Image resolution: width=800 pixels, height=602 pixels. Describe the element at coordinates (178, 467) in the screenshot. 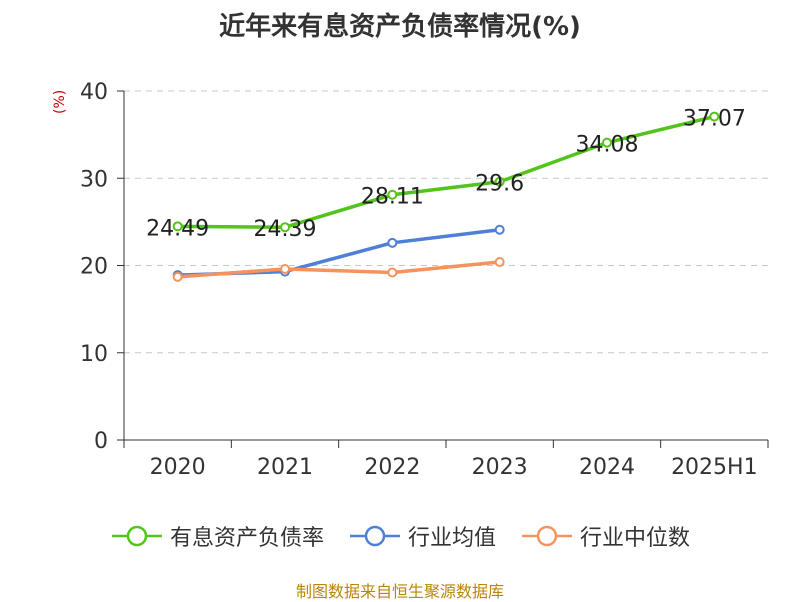

I see `x-tick-label: 2020` at that location.